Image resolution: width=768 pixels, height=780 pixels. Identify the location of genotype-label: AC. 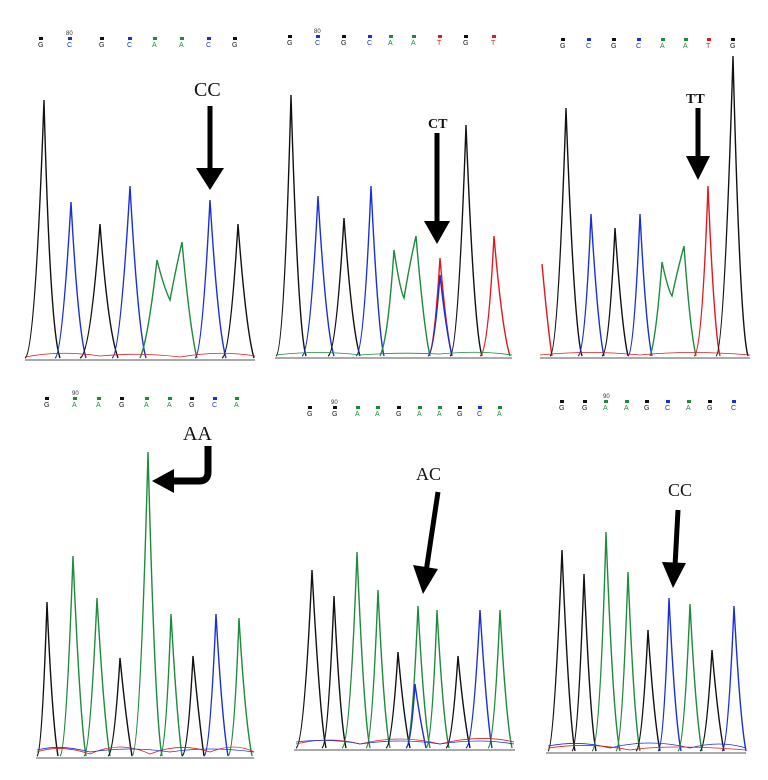
(428, 474).